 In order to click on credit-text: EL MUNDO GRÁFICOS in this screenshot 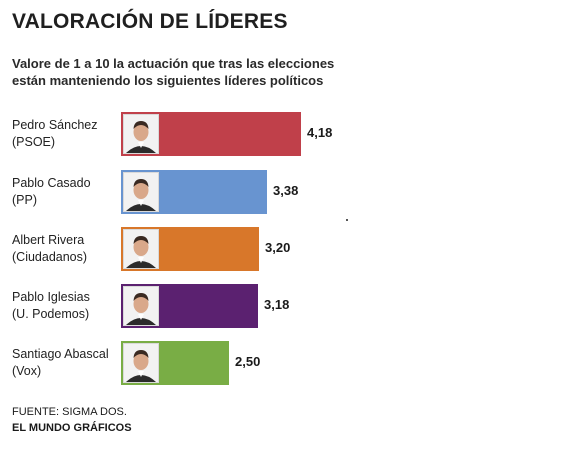, I will do `click(72, 428)`.